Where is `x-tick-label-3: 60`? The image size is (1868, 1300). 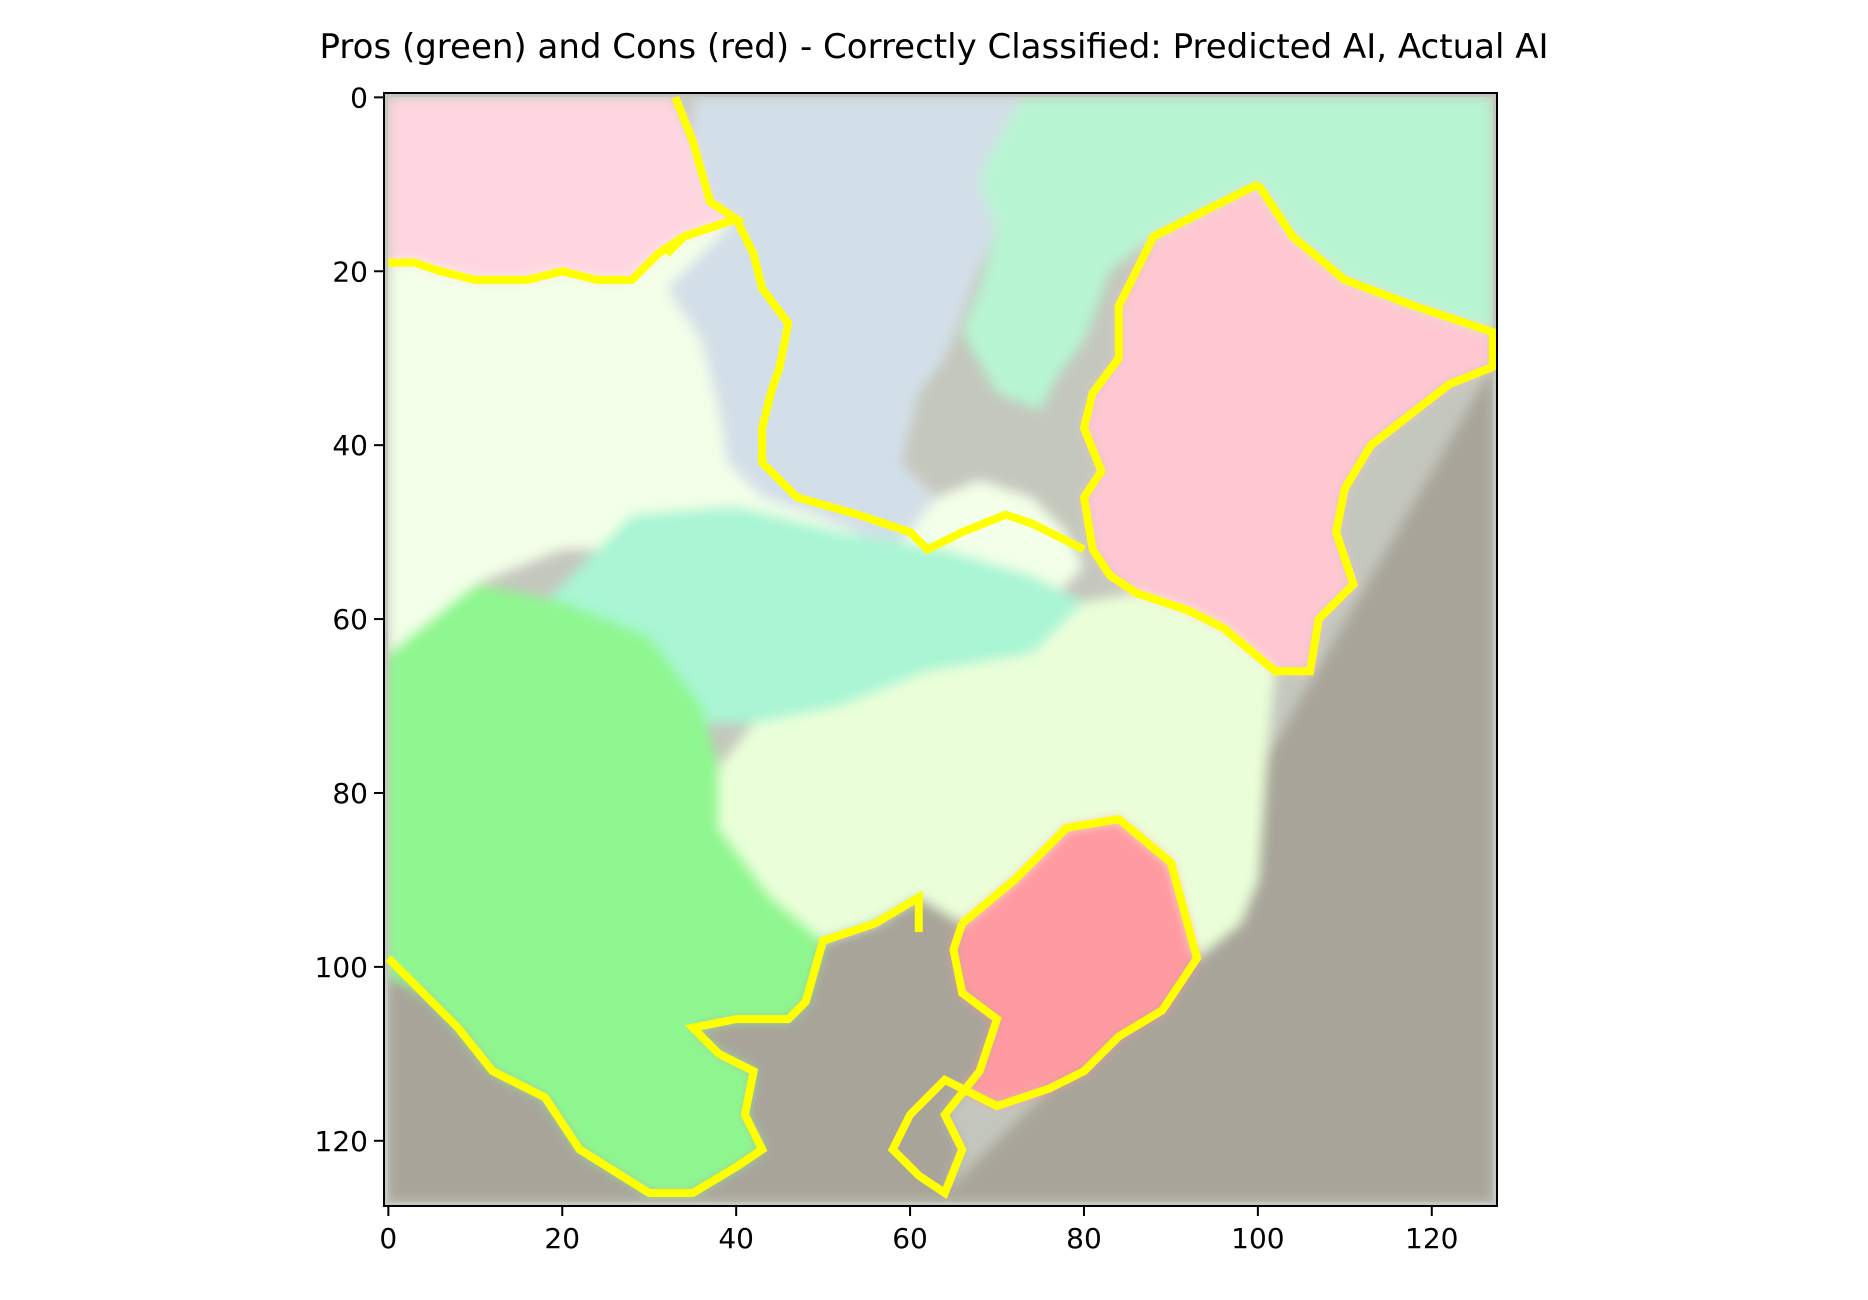
x-tick-label-3: 60 is located at coordinates (910, 1238).